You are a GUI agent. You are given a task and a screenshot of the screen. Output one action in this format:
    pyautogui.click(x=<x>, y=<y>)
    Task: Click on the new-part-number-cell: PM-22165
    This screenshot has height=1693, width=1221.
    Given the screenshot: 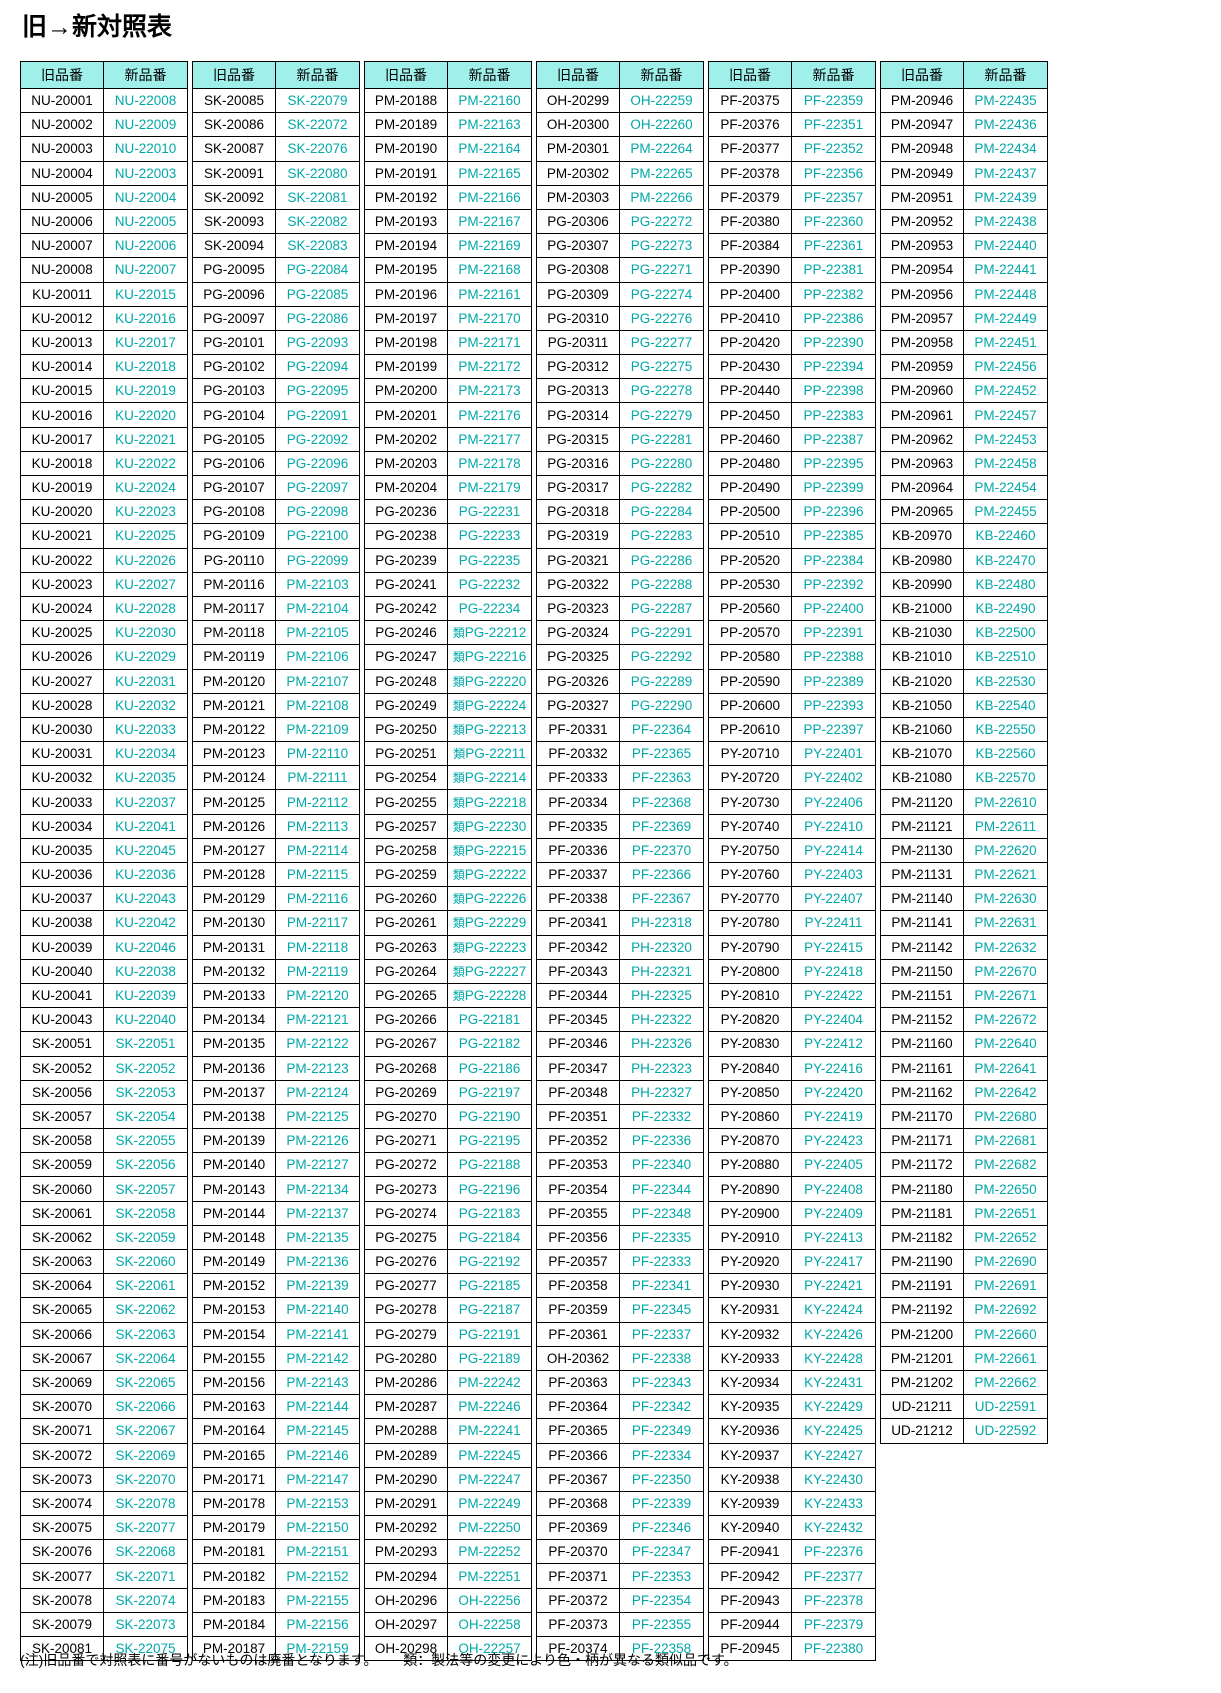 What is the action you would take?
    pyautogui.click(x=489, y=173)
    